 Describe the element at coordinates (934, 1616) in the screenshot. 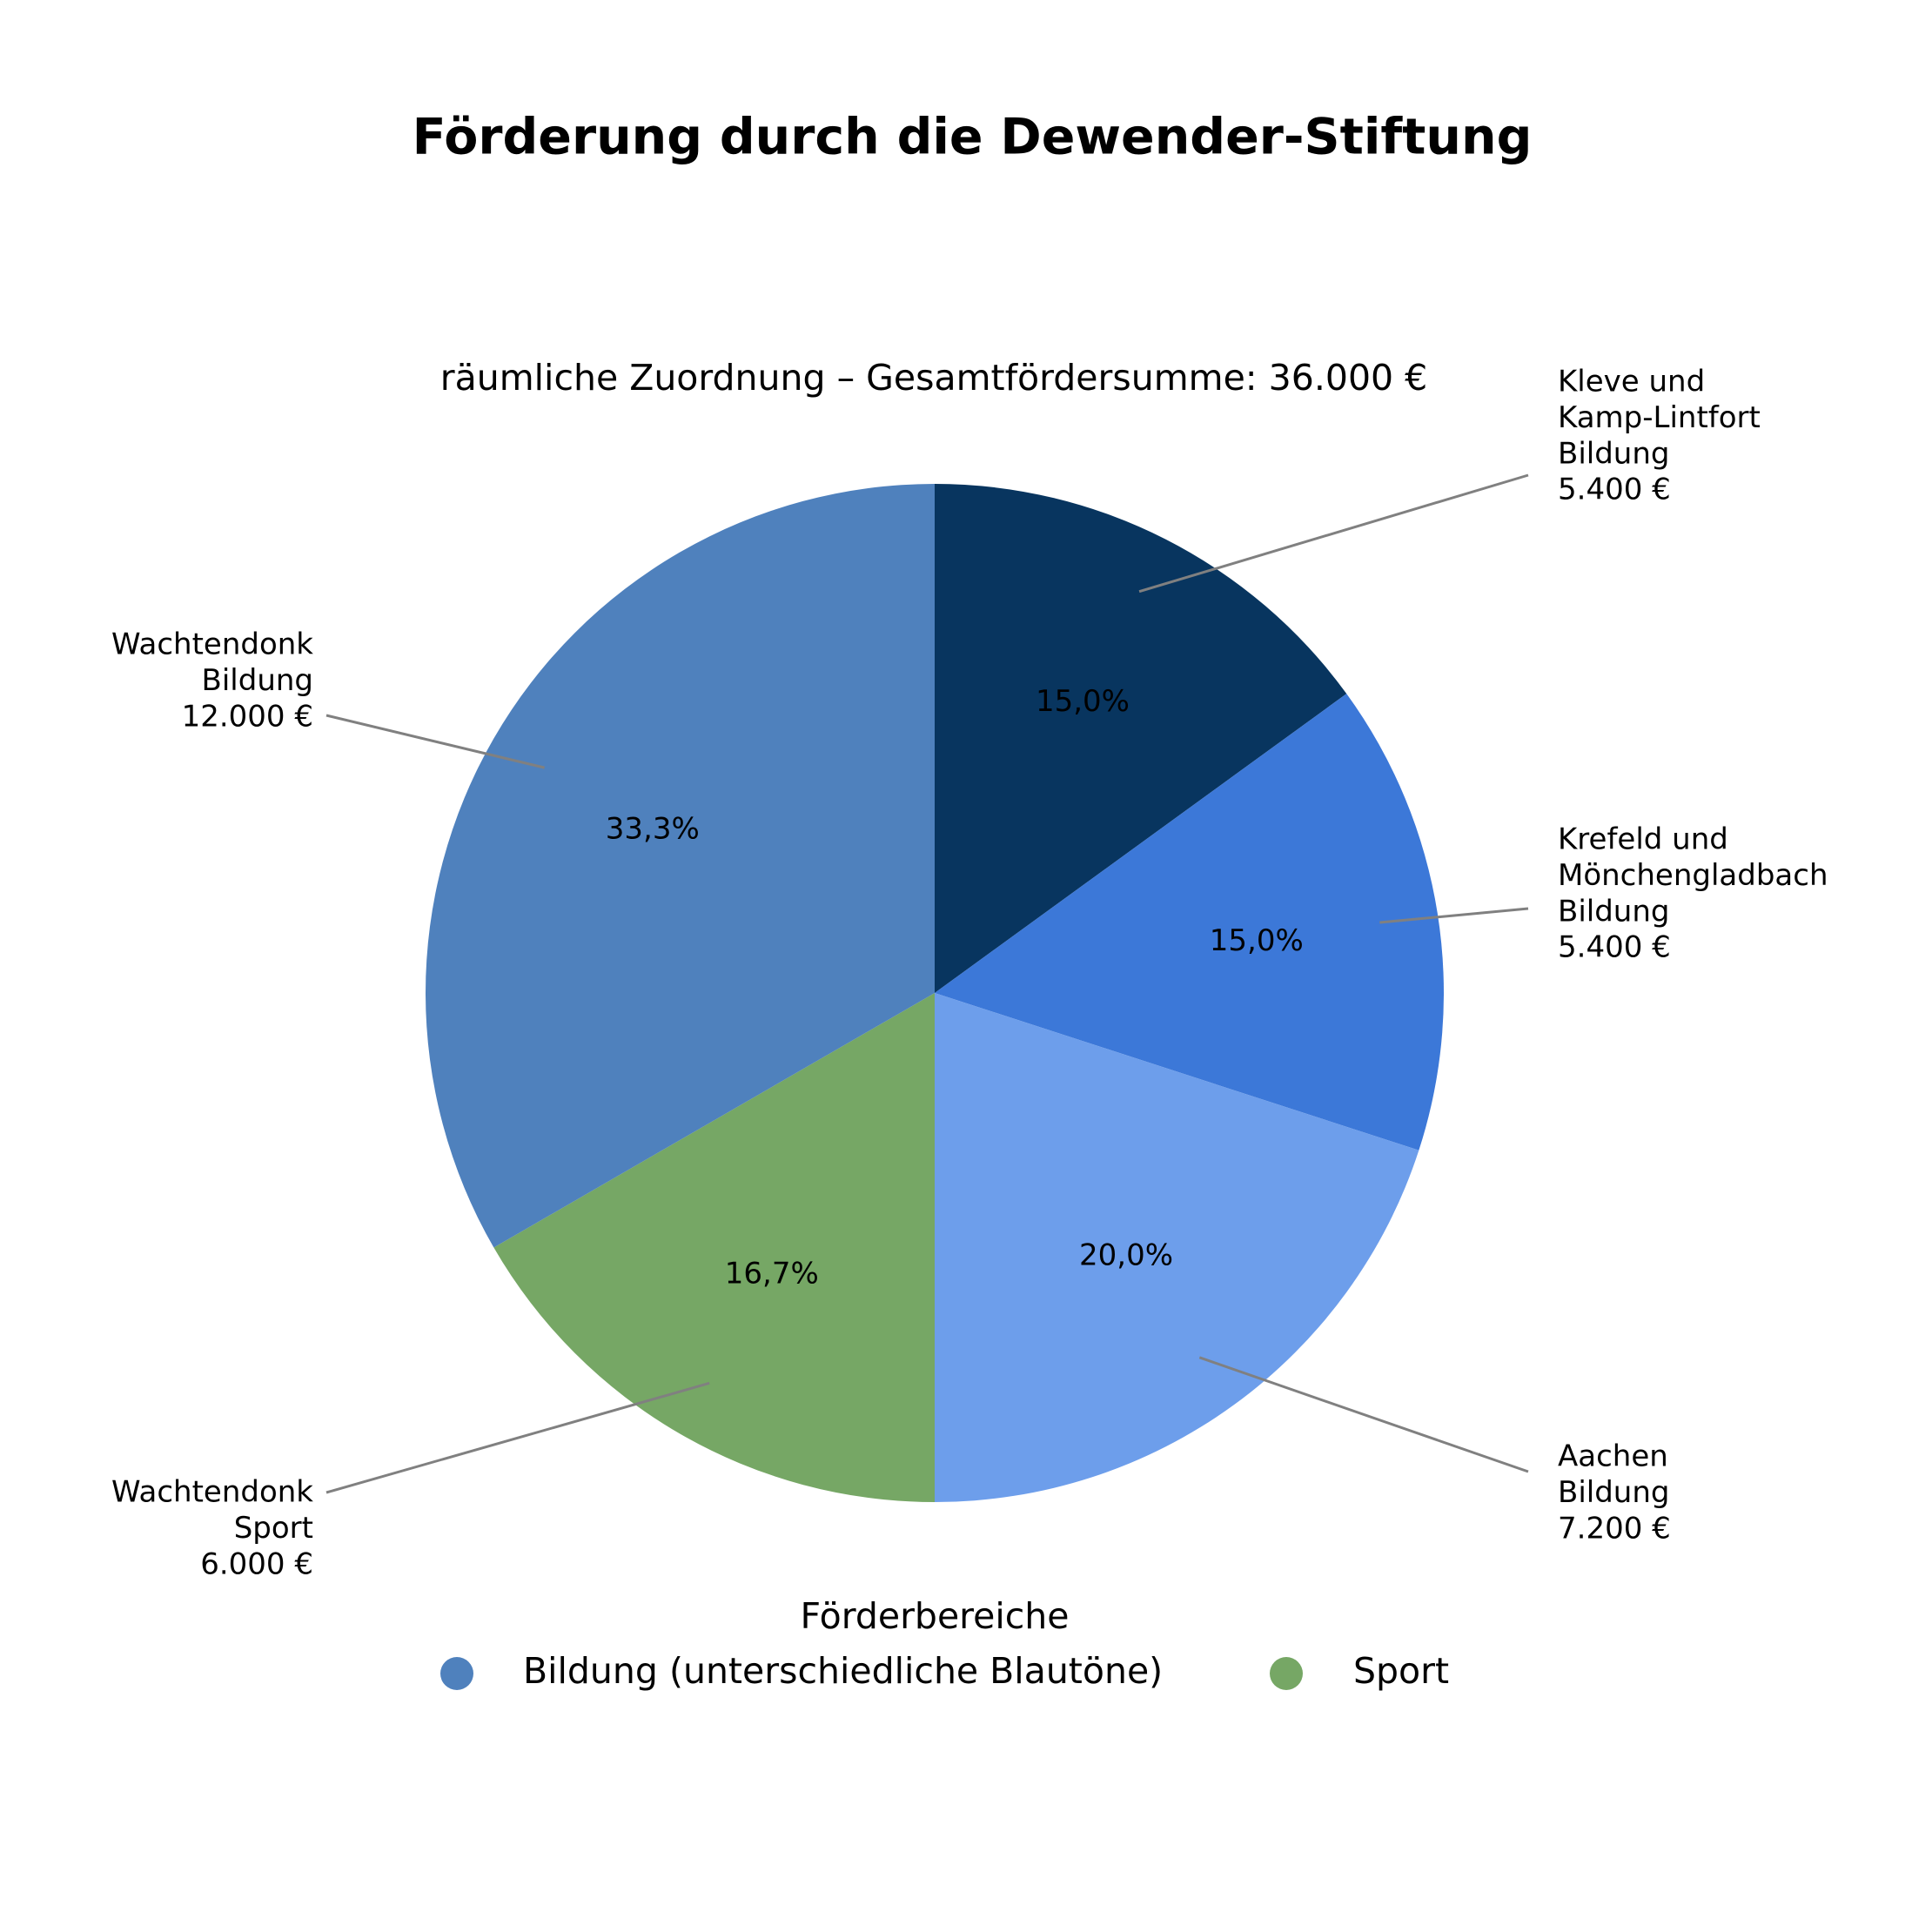

I see `legend-title: Förderbereiche` at that location.